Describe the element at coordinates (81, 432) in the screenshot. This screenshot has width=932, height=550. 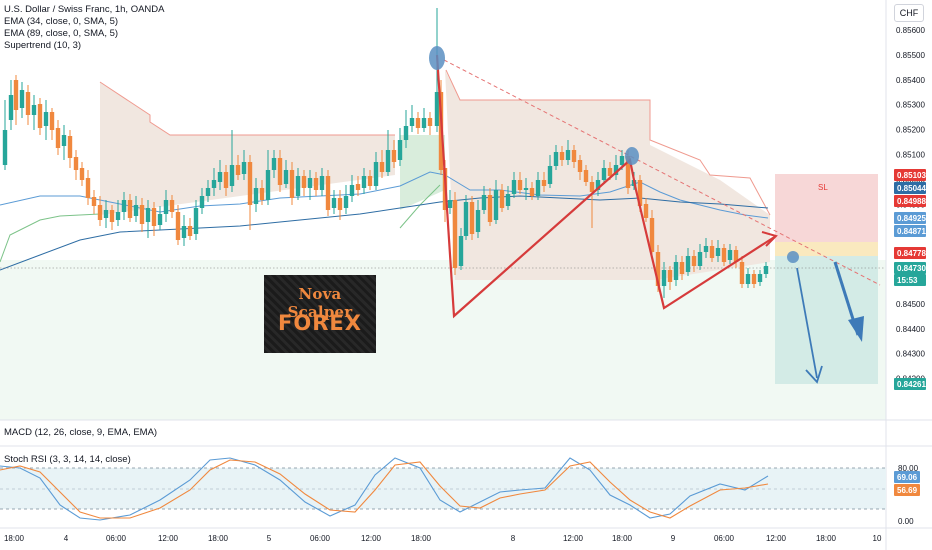
I see `macd-label: MACD (12, 26, close, 9, EMA, EMA)` at that location.